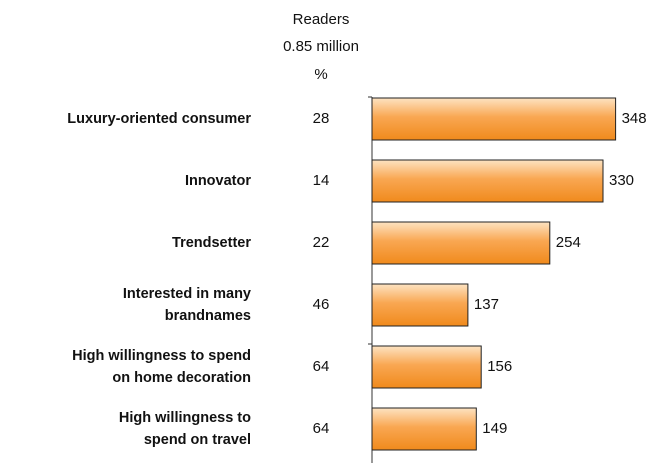  Describe the element at coordinates (321, 180) in the screenshot. I see `share-label: 14` at that location.